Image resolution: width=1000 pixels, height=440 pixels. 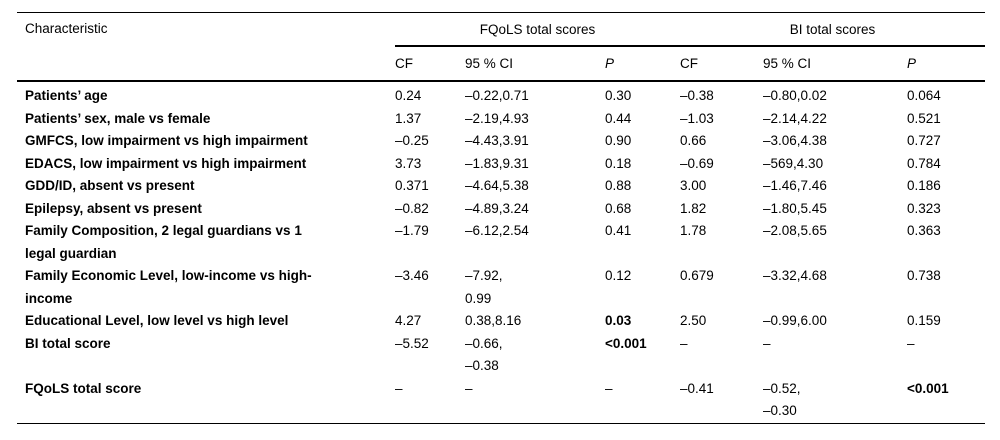 I want to click on value-cell: 0.38,8.16, so click(x=493, y=320).